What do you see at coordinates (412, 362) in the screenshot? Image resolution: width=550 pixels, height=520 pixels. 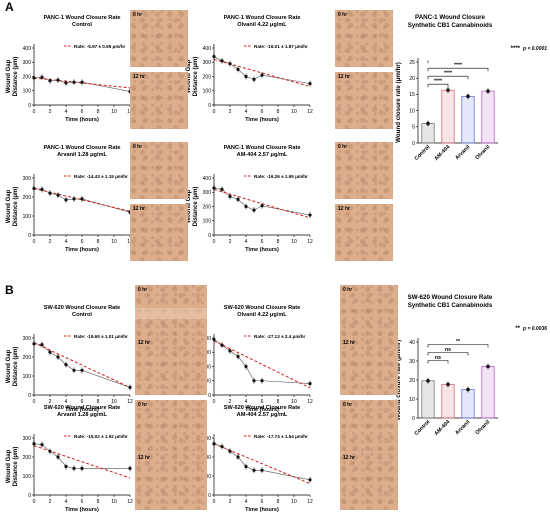 I see `y-tick-label: 30` at bounding box center [412, 362].